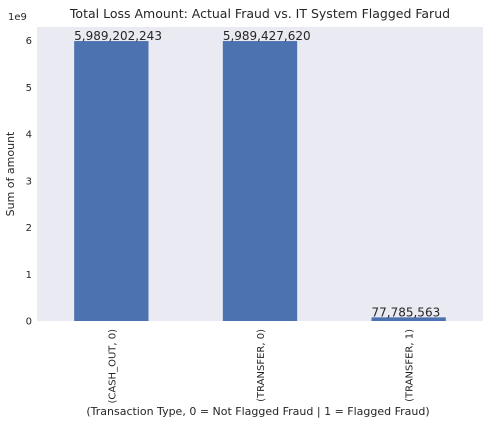  I want to click on x-tick-label: (CASH_OUT, 0), so click(112, 366).